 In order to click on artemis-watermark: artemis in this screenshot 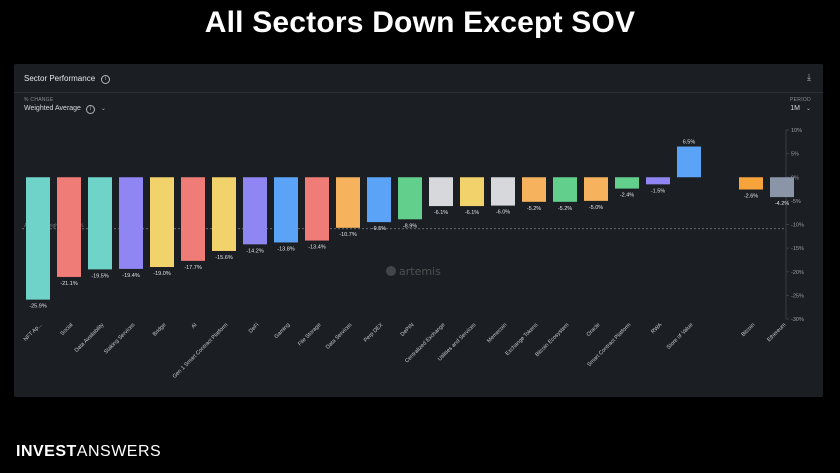, I will do `click(413, 271)`.